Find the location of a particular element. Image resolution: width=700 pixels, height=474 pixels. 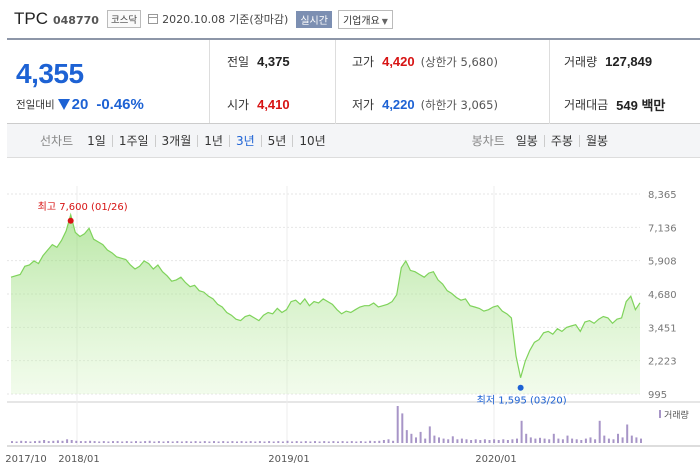

current-price: 4,355 is located at coordinates (50, 73).